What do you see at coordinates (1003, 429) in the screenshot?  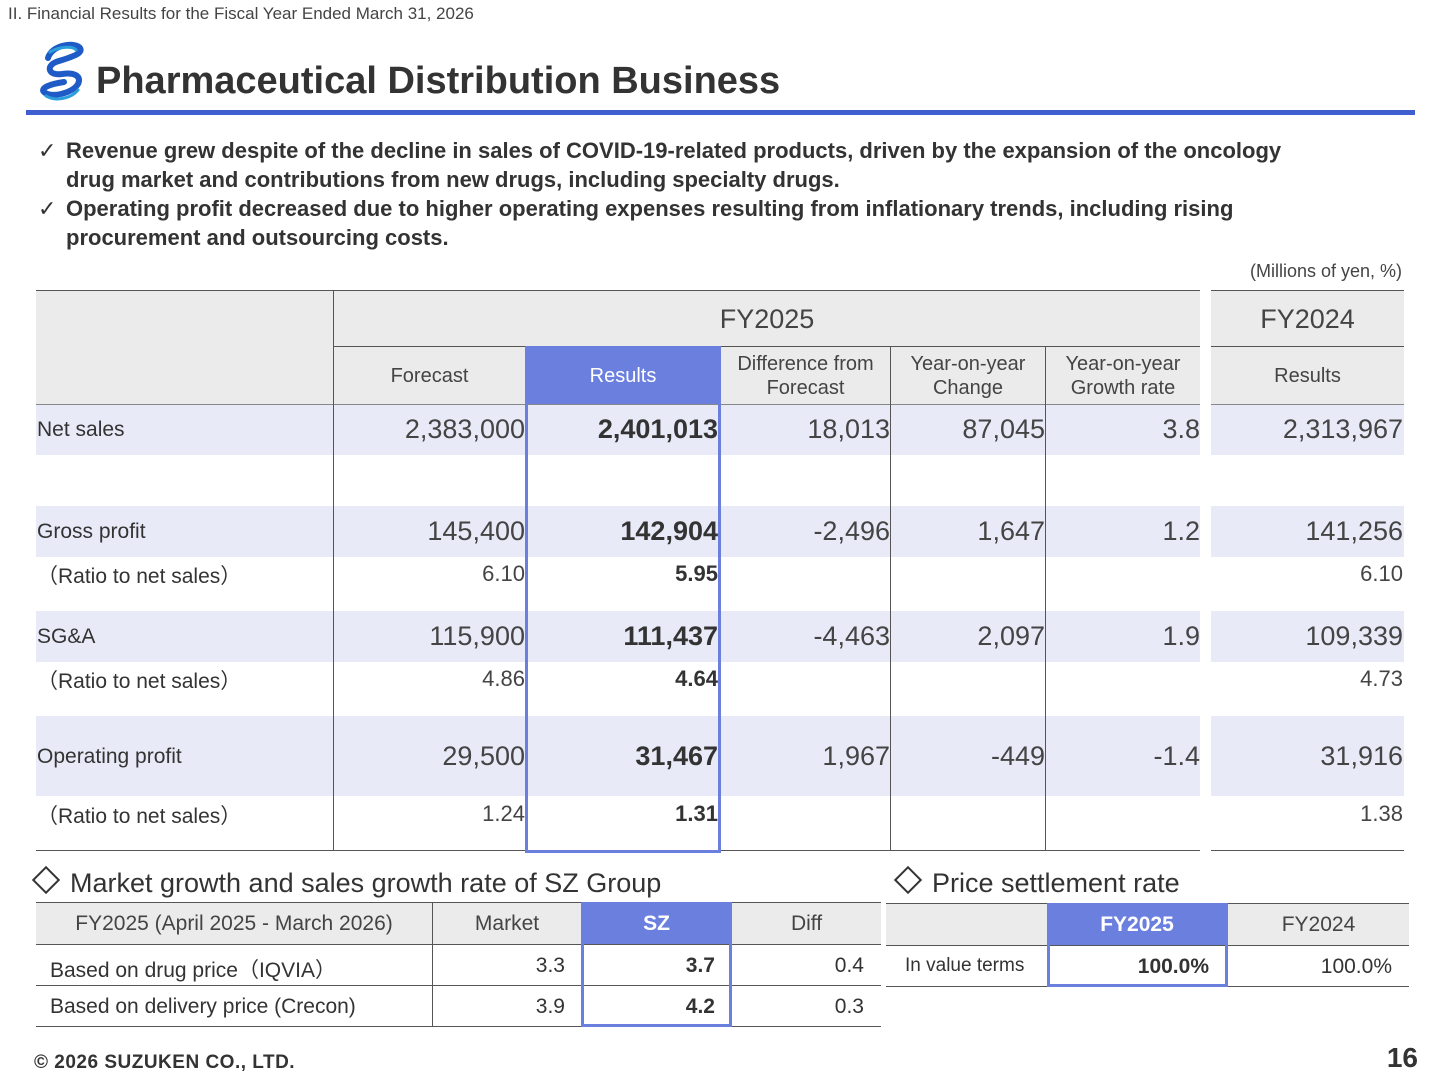 I see `net-sales-yoy: 87,045` at bounding box center [1003, 429].